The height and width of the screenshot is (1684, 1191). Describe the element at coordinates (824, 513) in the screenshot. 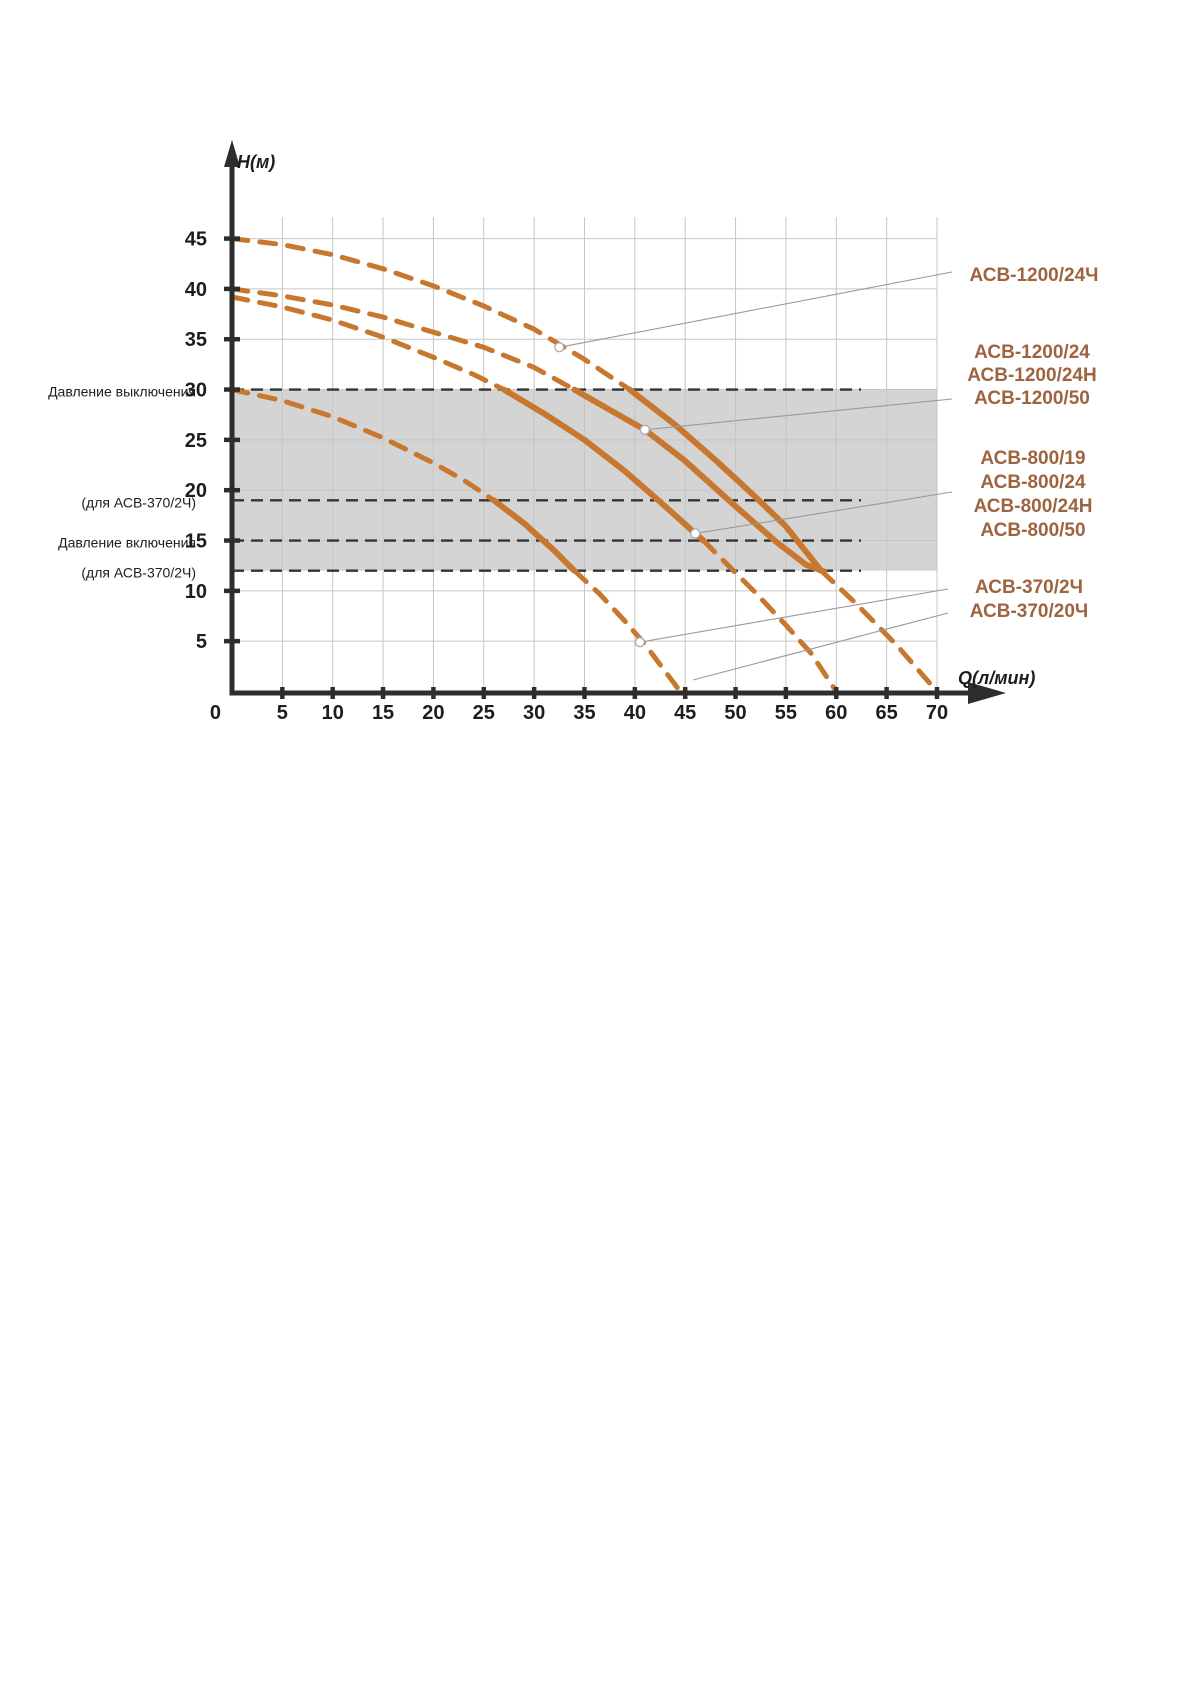

I see `leader-асв-800-19` at that location.